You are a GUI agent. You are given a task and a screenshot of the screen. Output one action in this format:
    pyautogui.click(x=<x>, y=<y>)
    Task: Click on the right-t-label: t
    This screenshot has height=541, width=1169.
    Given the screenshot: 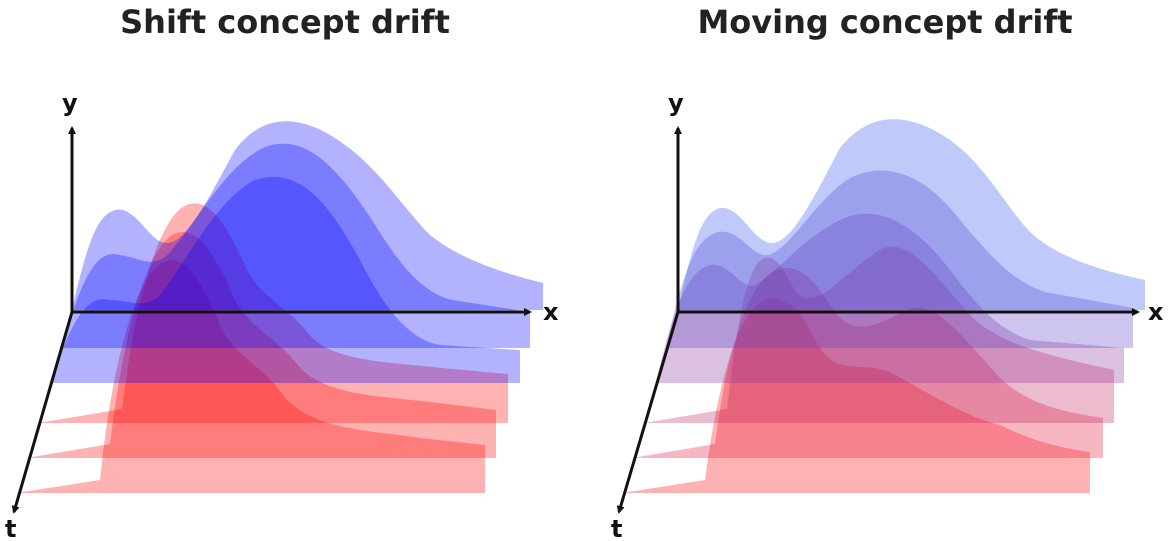 What is the action you would take?
    pyautogui.click(x=616, y=528)
    